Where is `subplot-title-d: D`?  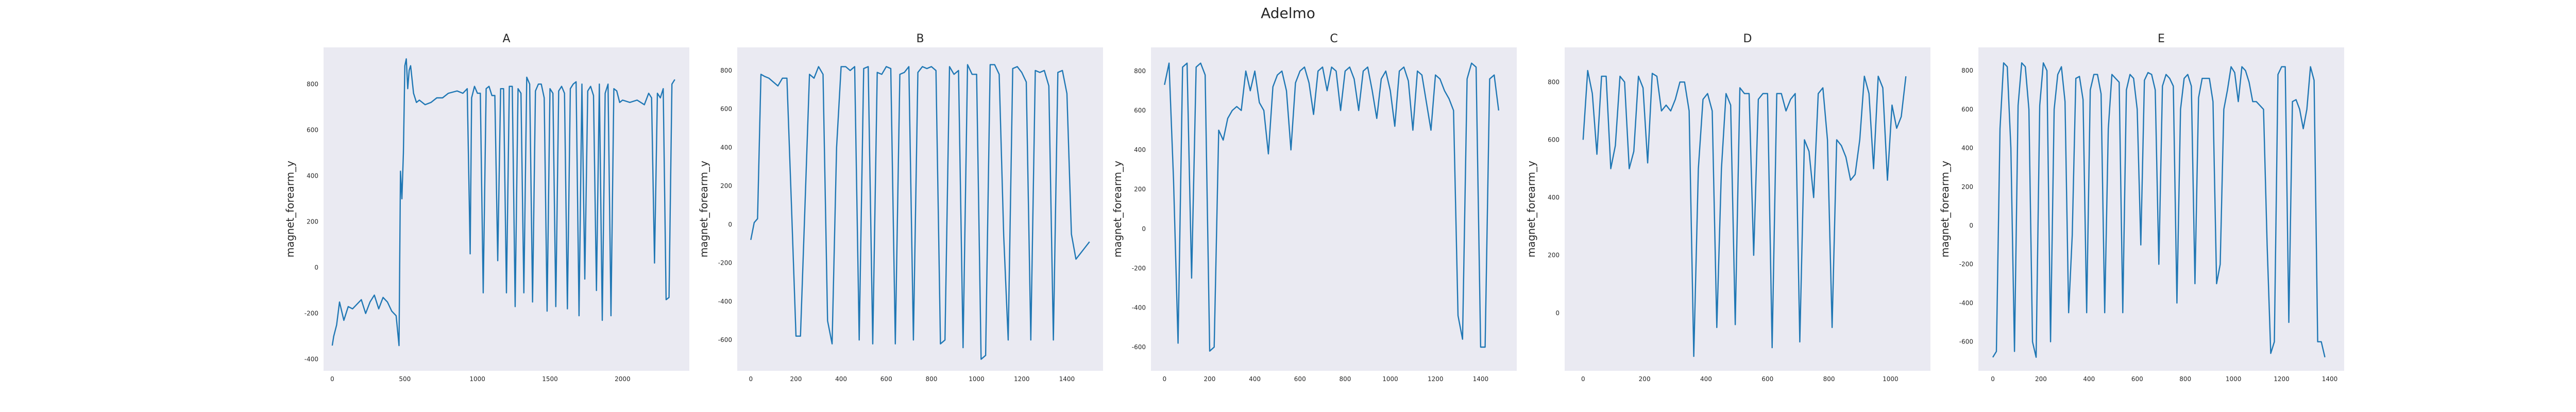
subplot-title-d: D is located at coordinates (1747, 38).